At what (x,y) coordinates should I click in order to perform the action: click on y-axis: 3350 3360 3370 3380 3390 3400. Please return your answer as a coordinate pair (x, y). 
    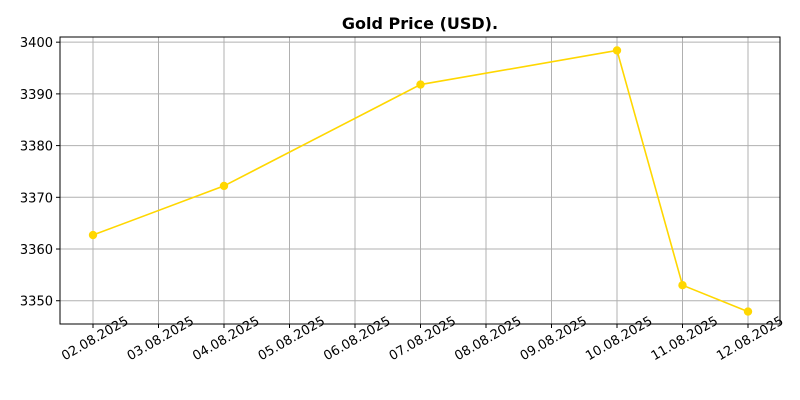
    Looking at the image, I should click on (40, 173).